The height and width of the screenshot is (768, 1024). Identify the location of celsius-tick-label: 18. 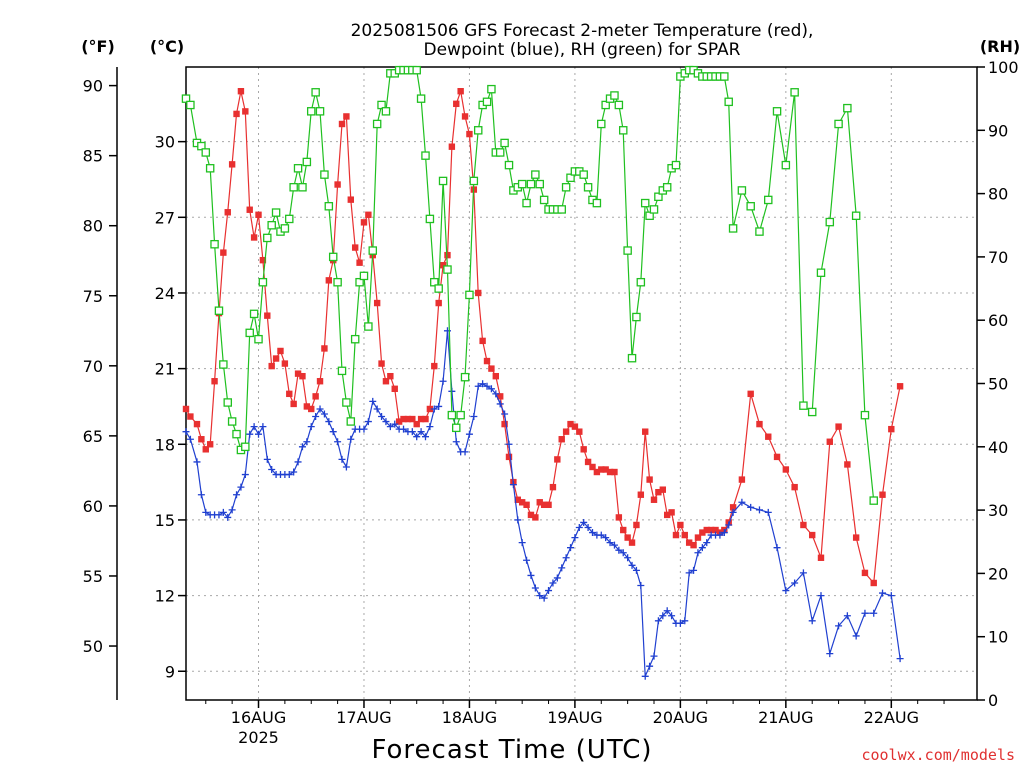
(165, 444).